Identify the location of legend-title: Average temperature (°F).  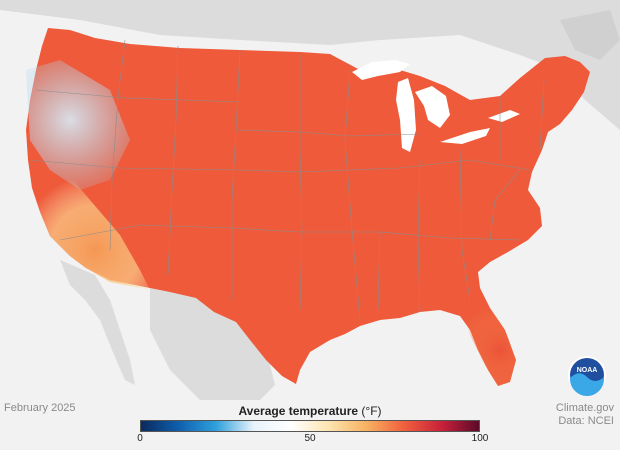
(310, 411).